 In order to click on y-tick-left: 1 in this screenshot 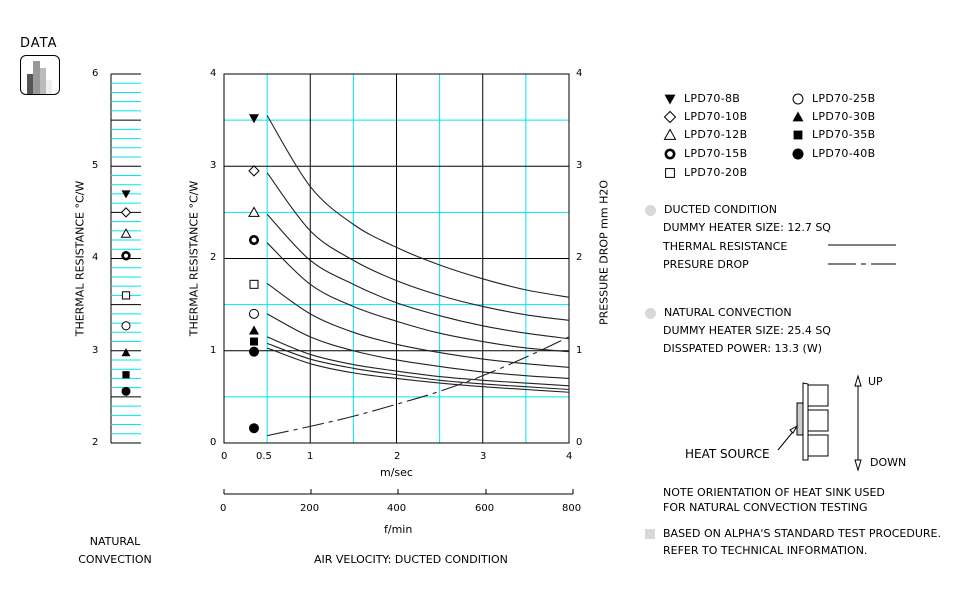, I will do `click(213, 350)`.